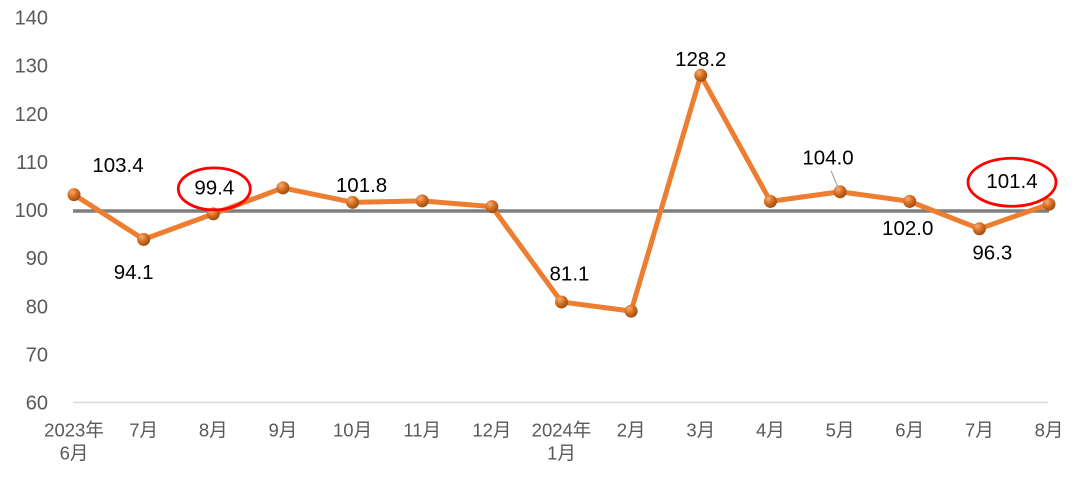  Describe the element at coordinates (117, 165) in the screenshot. I see `data-label: 103.4` at that location.